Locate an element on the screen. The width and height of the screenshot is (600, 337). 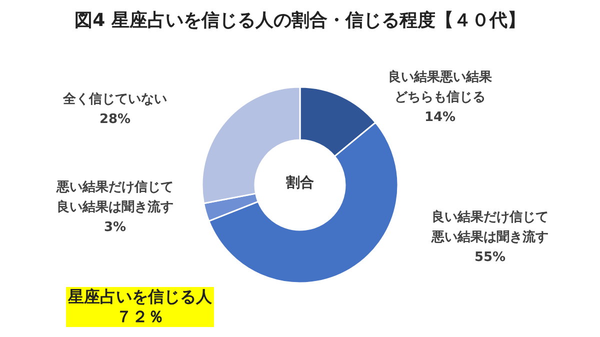
text: 星座占いを信じる人 is located at coordinates (140, 296).